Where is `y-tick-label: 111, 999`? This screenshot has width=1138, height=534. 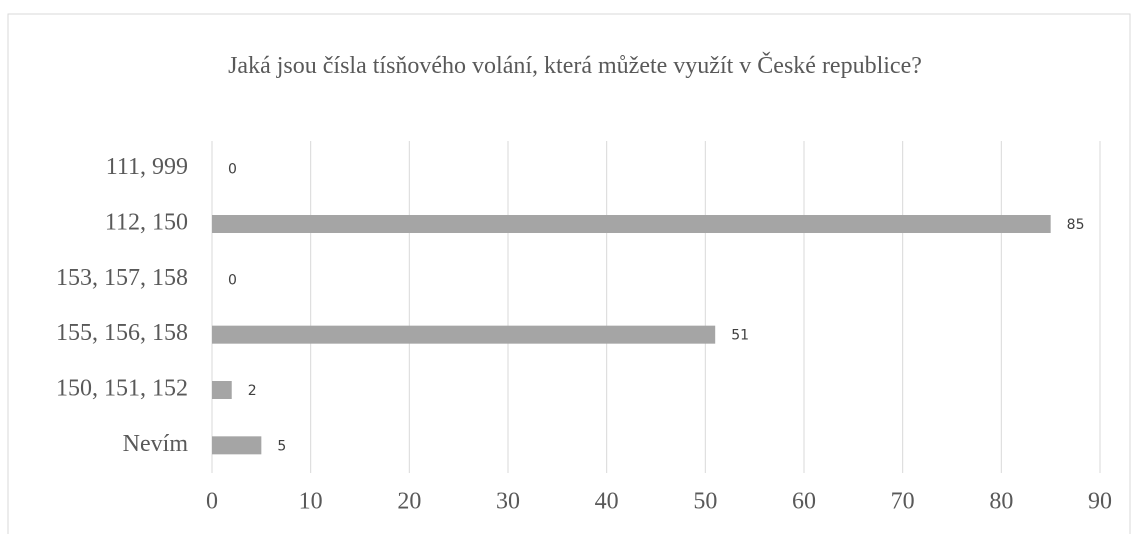
y-tick-label: 111, 999 is located at coordinates (147, 167).